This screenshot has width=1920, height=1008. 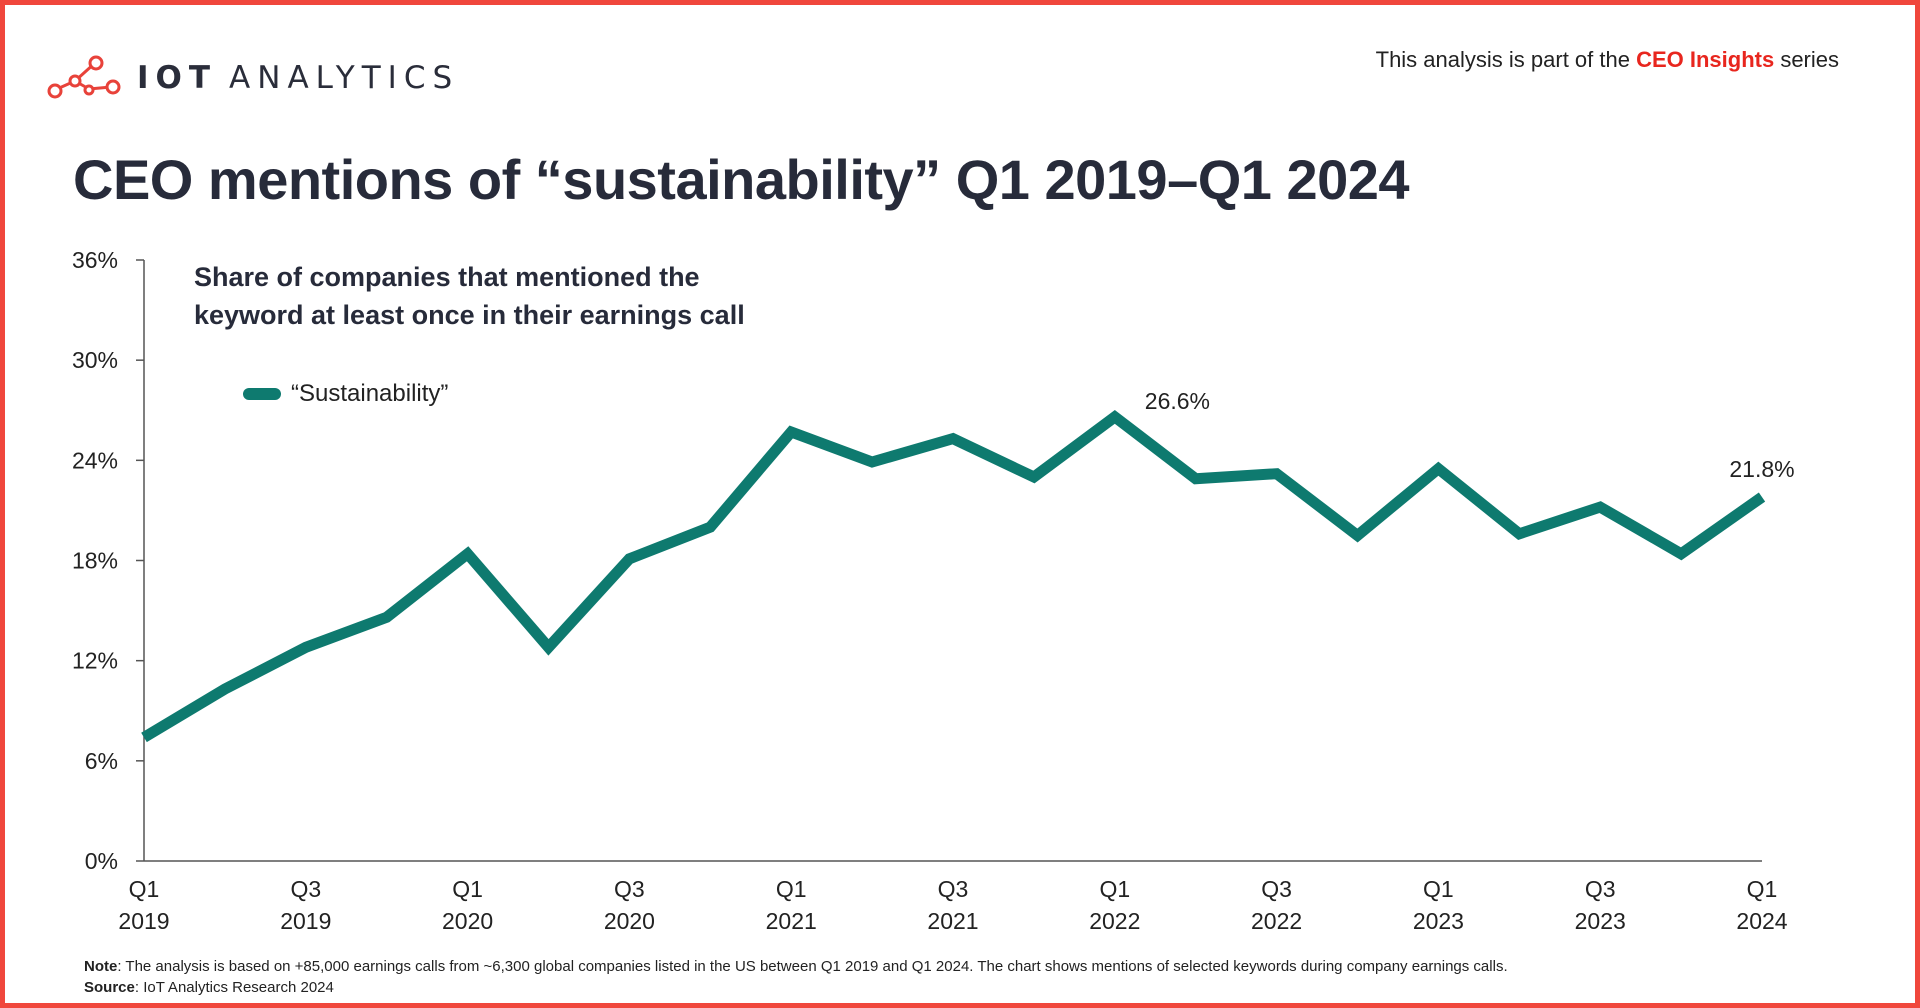 I want to click on legend-swatch, so click(x=262, y=394).